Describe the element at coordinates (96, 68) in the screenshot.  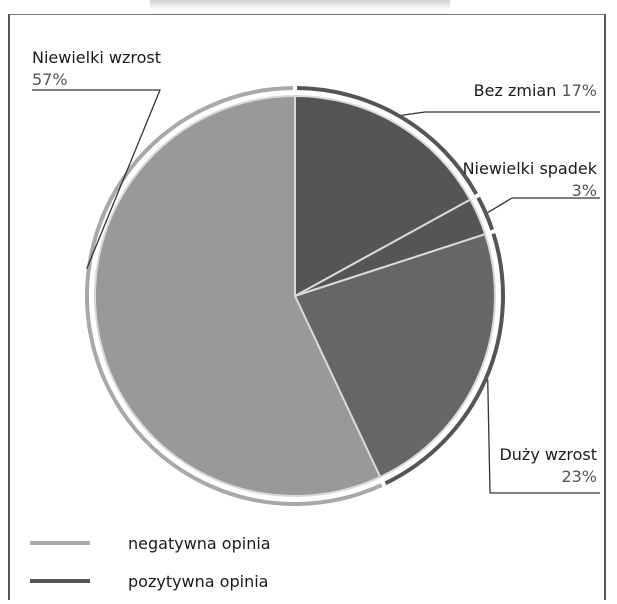
I see `slice-label-niewielki-wzrost: Niewielki wzrost 57%` at that location.